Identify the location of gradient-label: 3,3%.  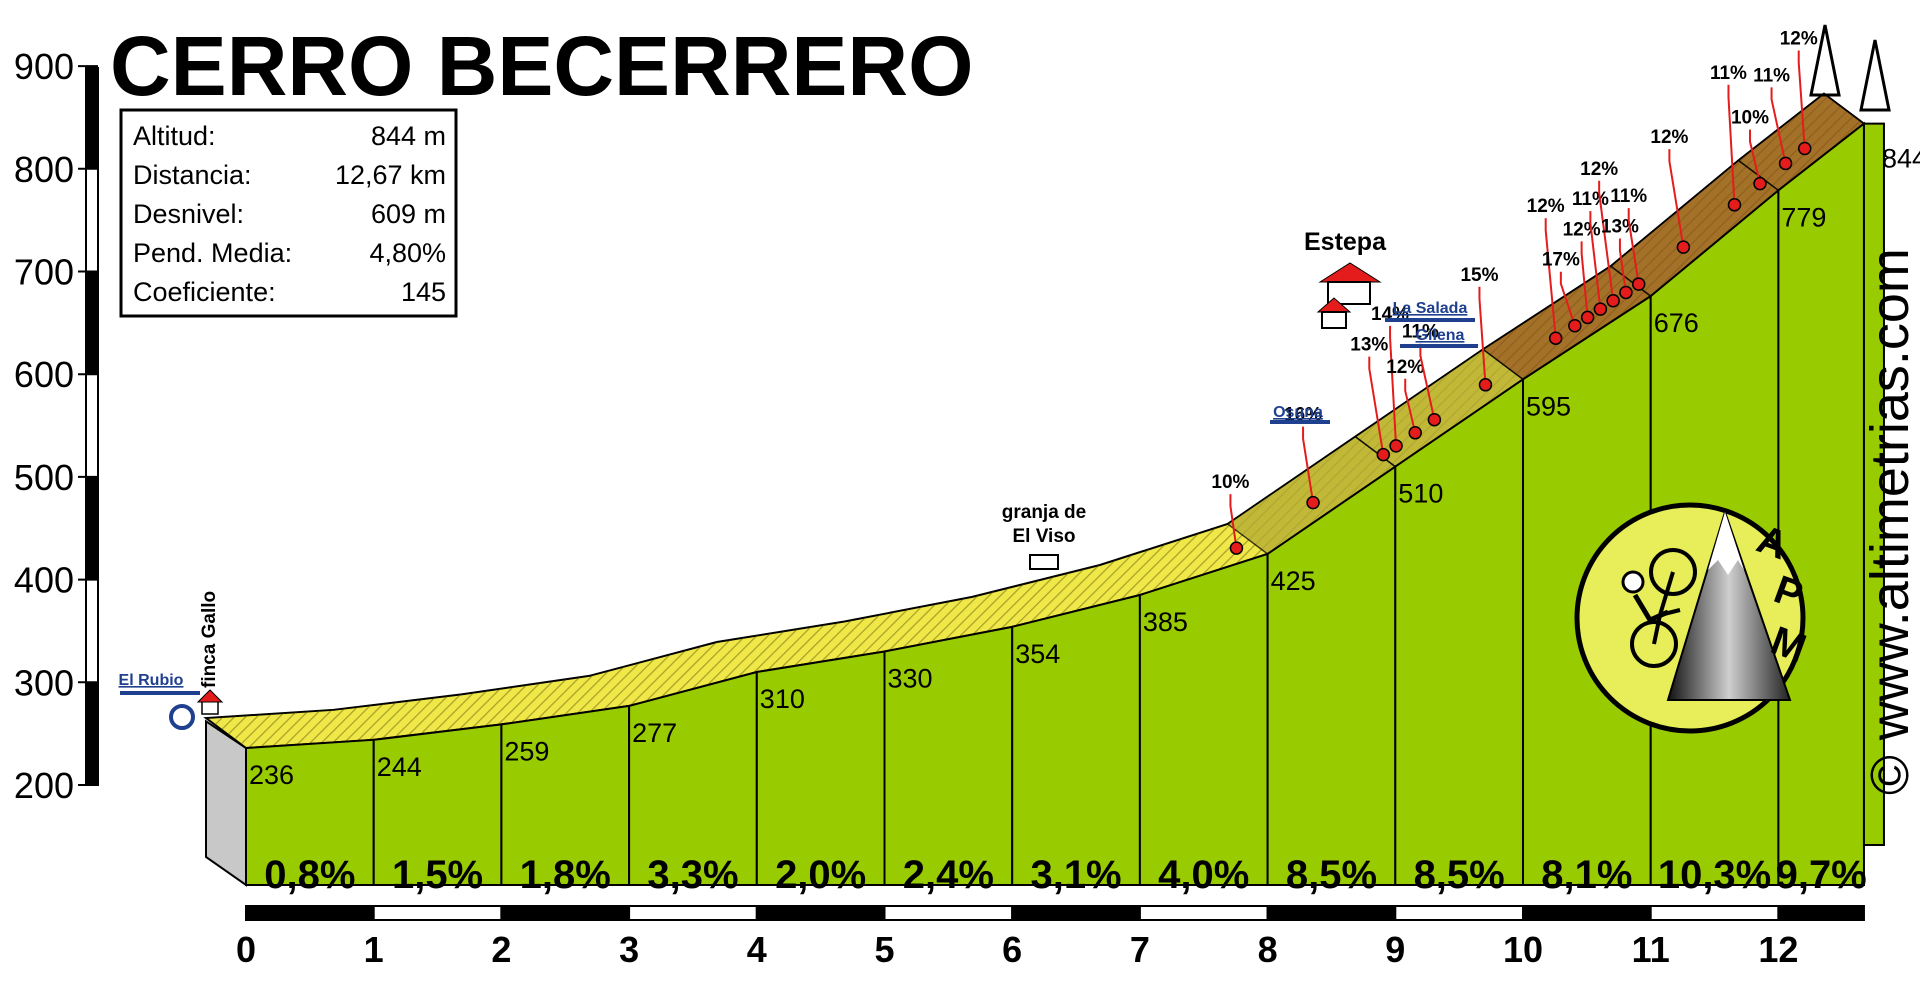
(692, 875).